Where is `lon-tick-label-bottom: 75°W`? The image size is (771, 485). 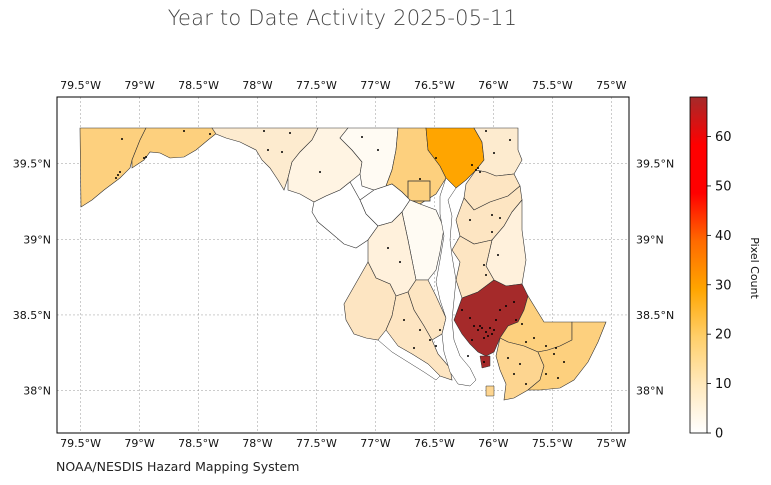
lon-tick-label-bottom: 75°W is located at coordinates (611, 443).